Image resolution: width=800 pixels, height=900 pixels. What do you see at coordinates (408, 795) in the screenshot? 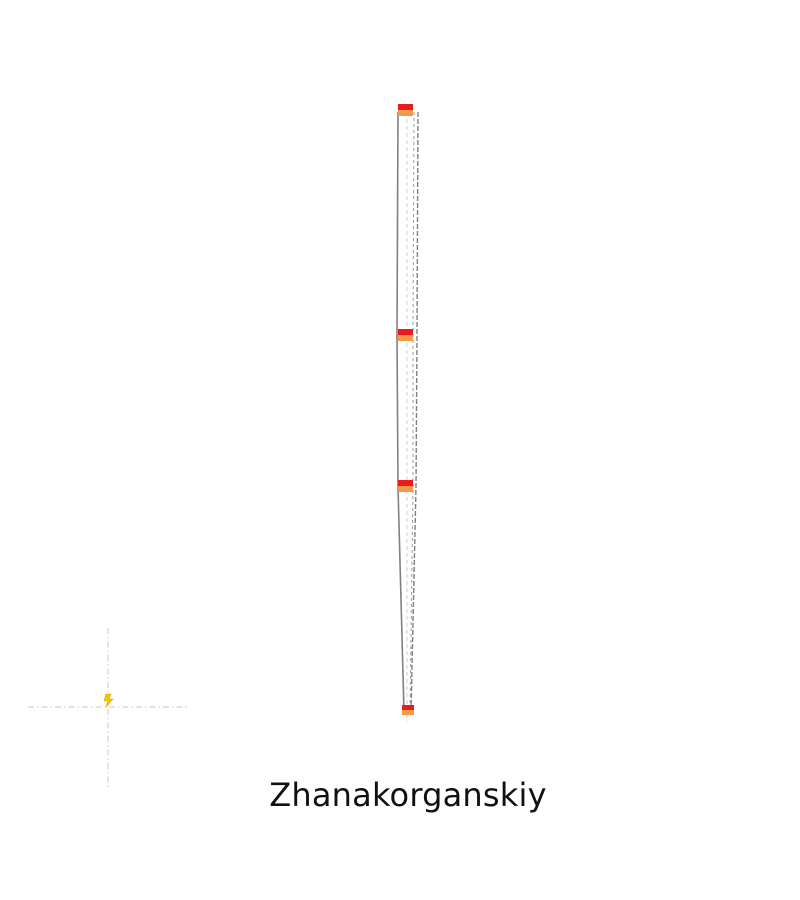
I see `diagram-title: Zhanakorganskiy` at bounding box center [408, 795].